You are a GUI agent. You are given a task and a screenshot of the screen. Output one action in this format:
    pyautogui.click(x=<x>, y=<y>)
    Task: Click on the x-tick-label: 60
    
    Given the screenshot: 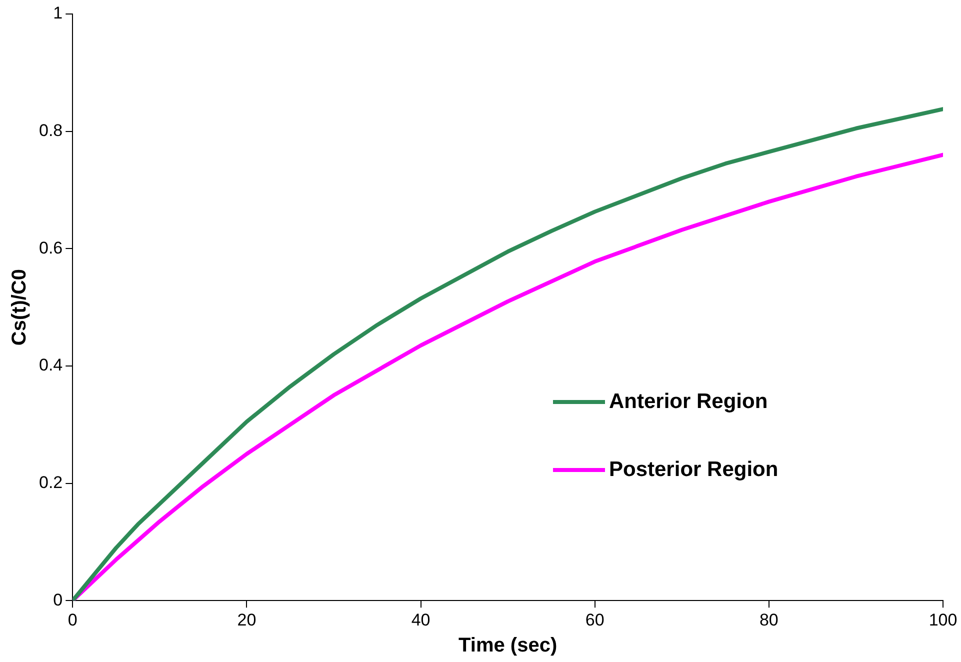 What is the action you would take?
    pyautogui.click(x=594, y=620)
    